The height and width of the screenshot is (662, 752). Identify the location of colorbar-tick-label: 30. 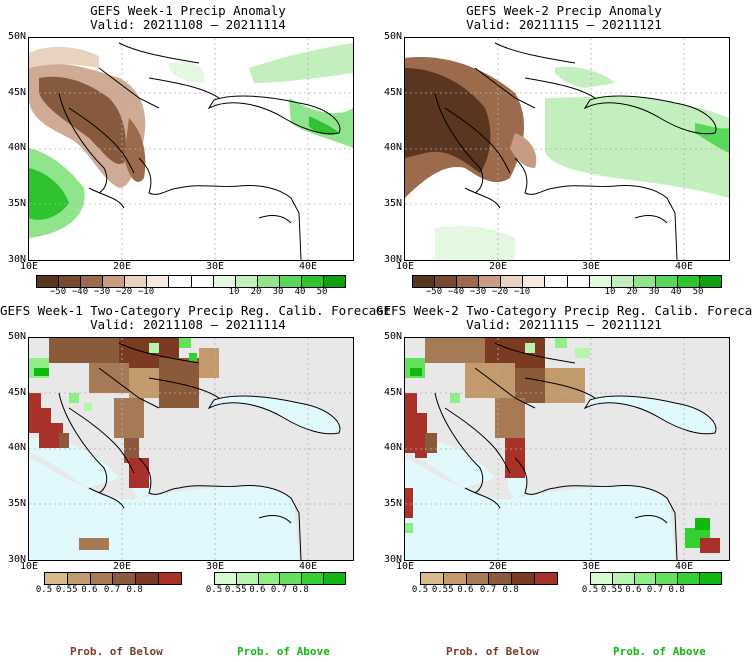
(654, 292).